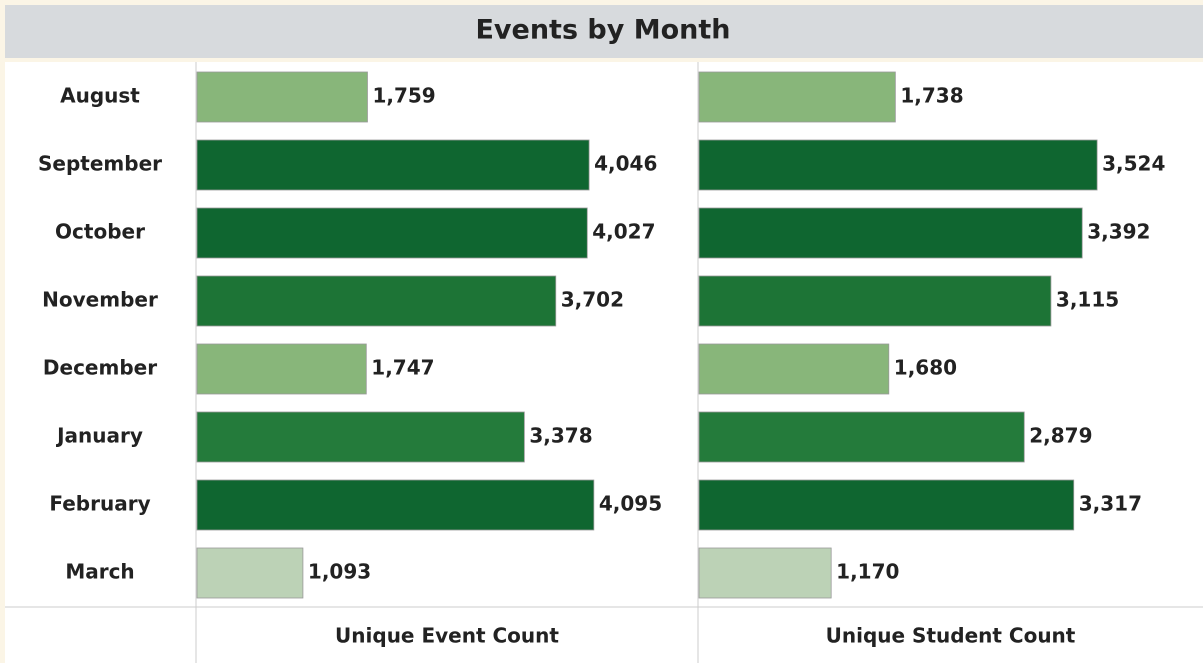 This screenshot has height=663, width=1203. Describe the element at coordinates (100, 368) in the screenshot. I see `row-label: December` at that location.